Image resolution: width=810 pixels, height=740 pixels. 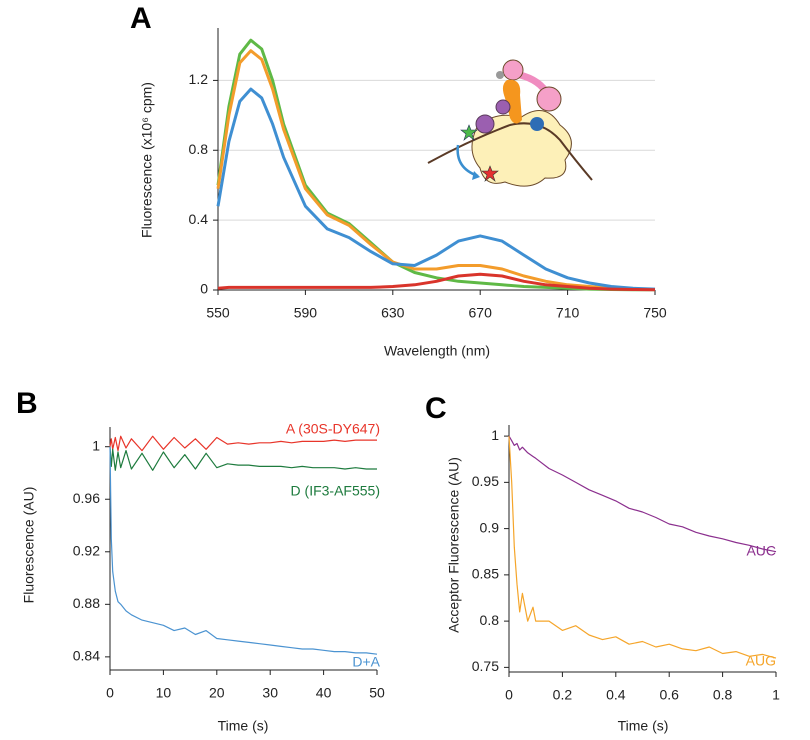 I want to click on x-tick-label: 50, so click(x=377, y=693).